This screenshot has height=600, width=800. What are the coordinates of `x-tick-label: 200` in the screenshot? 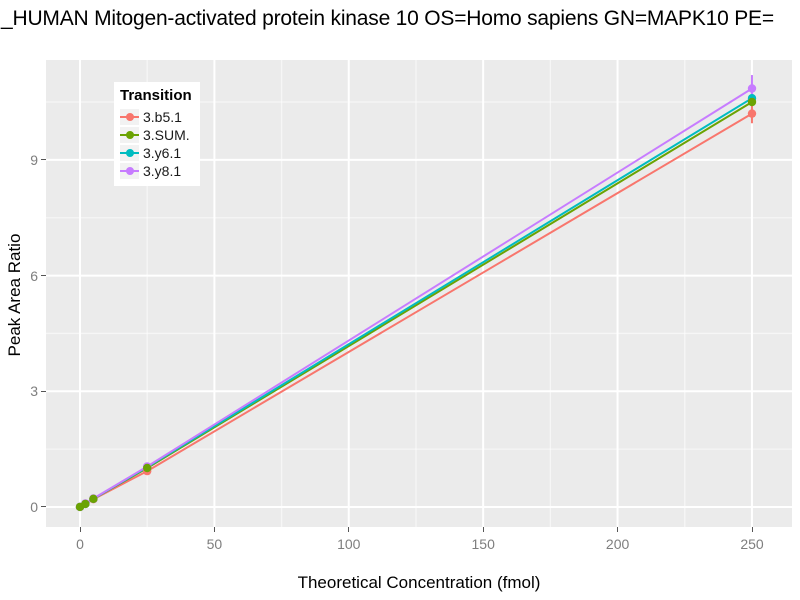 It's located at (617, 544).